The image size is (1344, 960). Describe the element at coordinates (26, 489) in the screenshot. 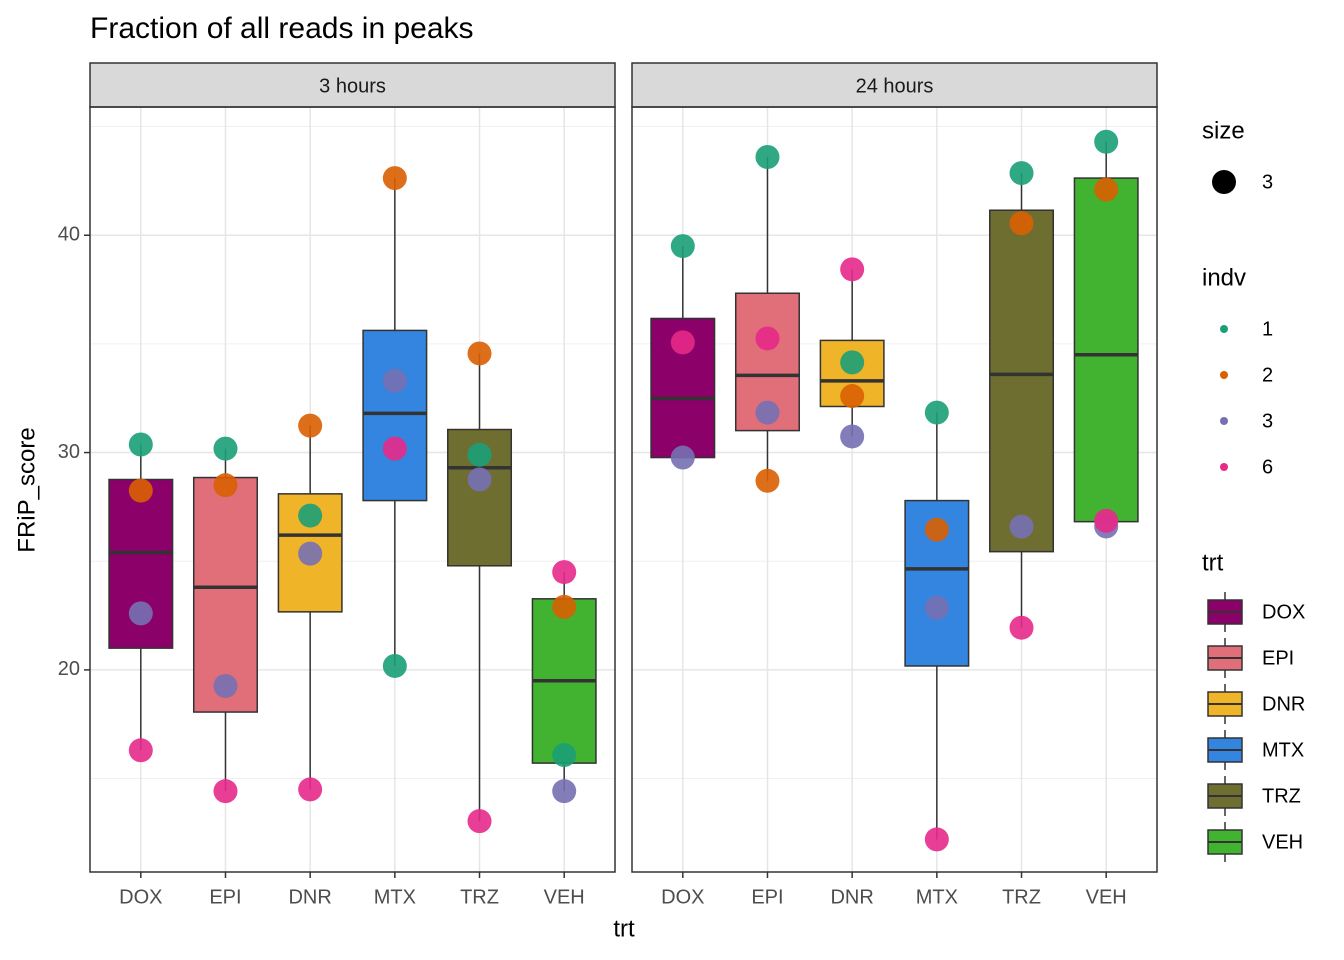

I see `y-axis-label: FRiP_score` at that location.